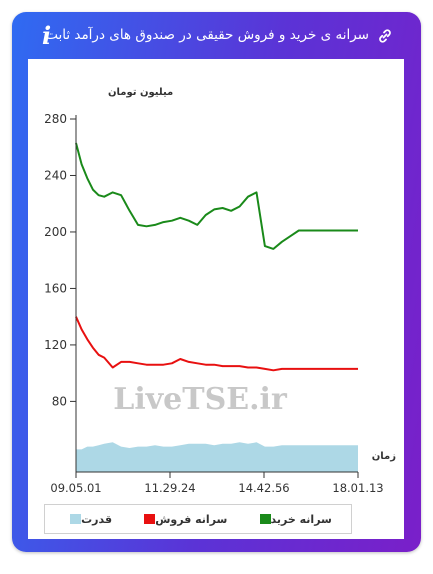  I want to click on info-icon: i, so click(47, 35).